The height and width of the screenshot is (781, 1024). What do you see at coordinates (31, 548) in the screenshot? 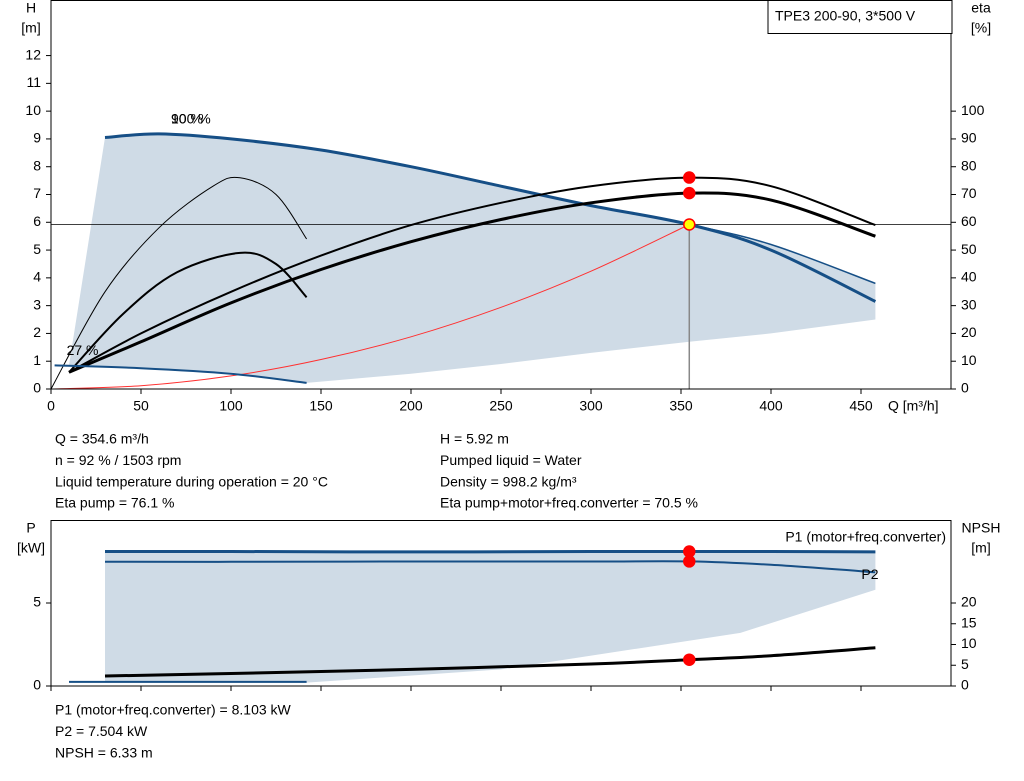
I see `y-axis-unit: [kW]` at bounding box center [31, 548].